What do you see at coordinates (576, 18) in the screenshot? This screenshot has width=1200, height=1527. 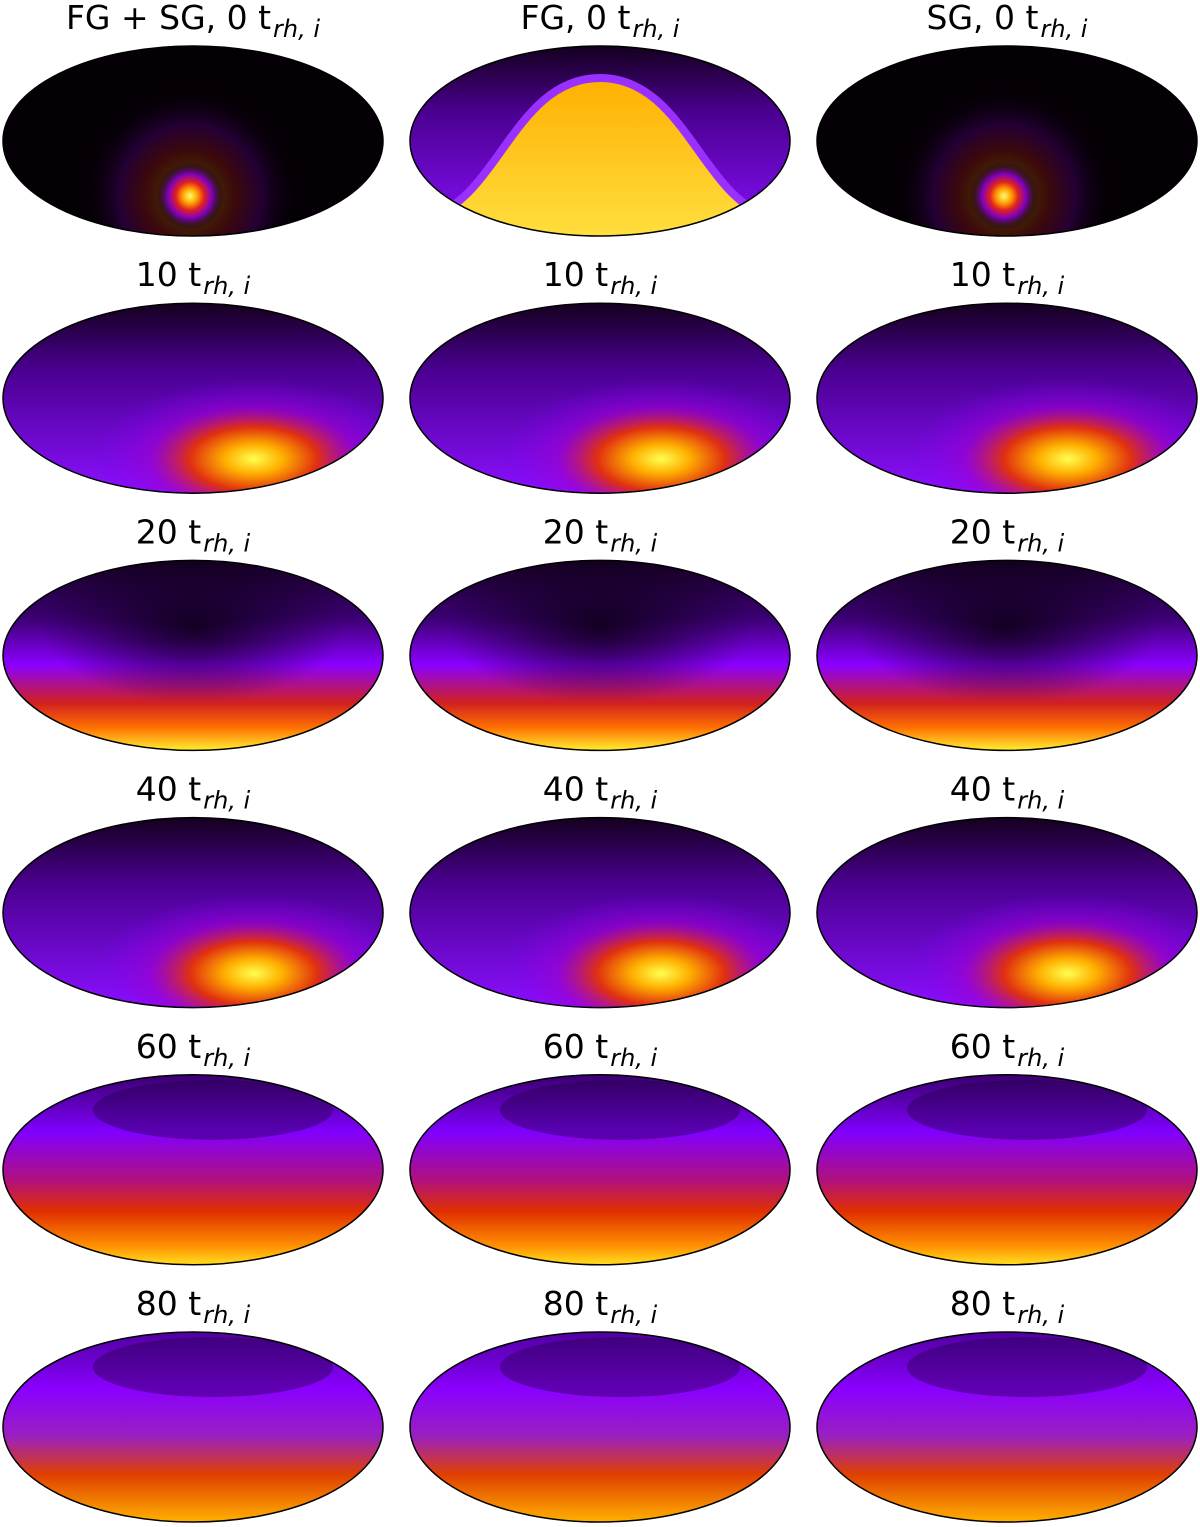 I see `title-main: FG, 0 t` at bounding box center [576, 18].